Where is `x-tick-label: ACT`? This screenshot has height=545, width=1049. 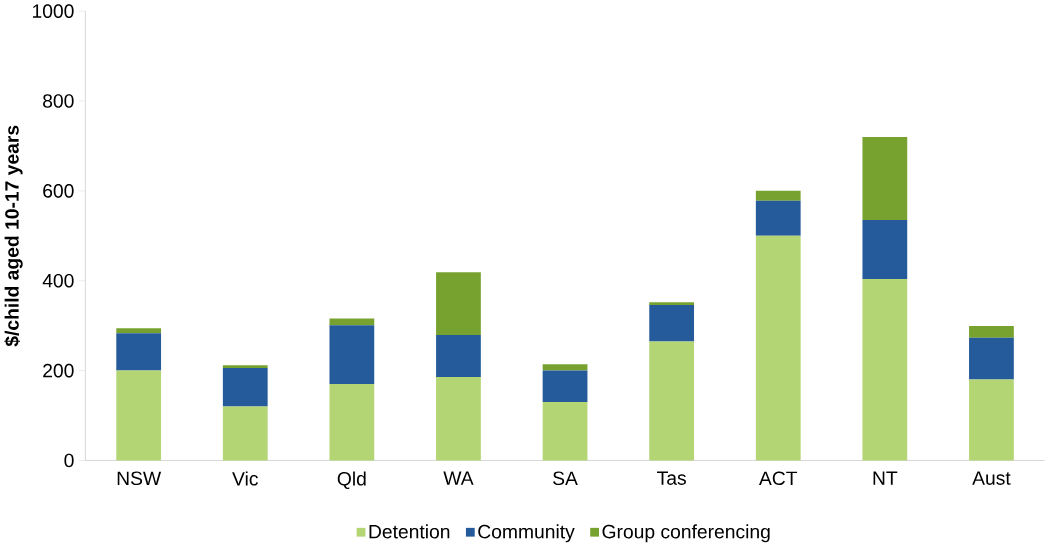 x-tick-label: ACT is located at coordinates (778, 478).